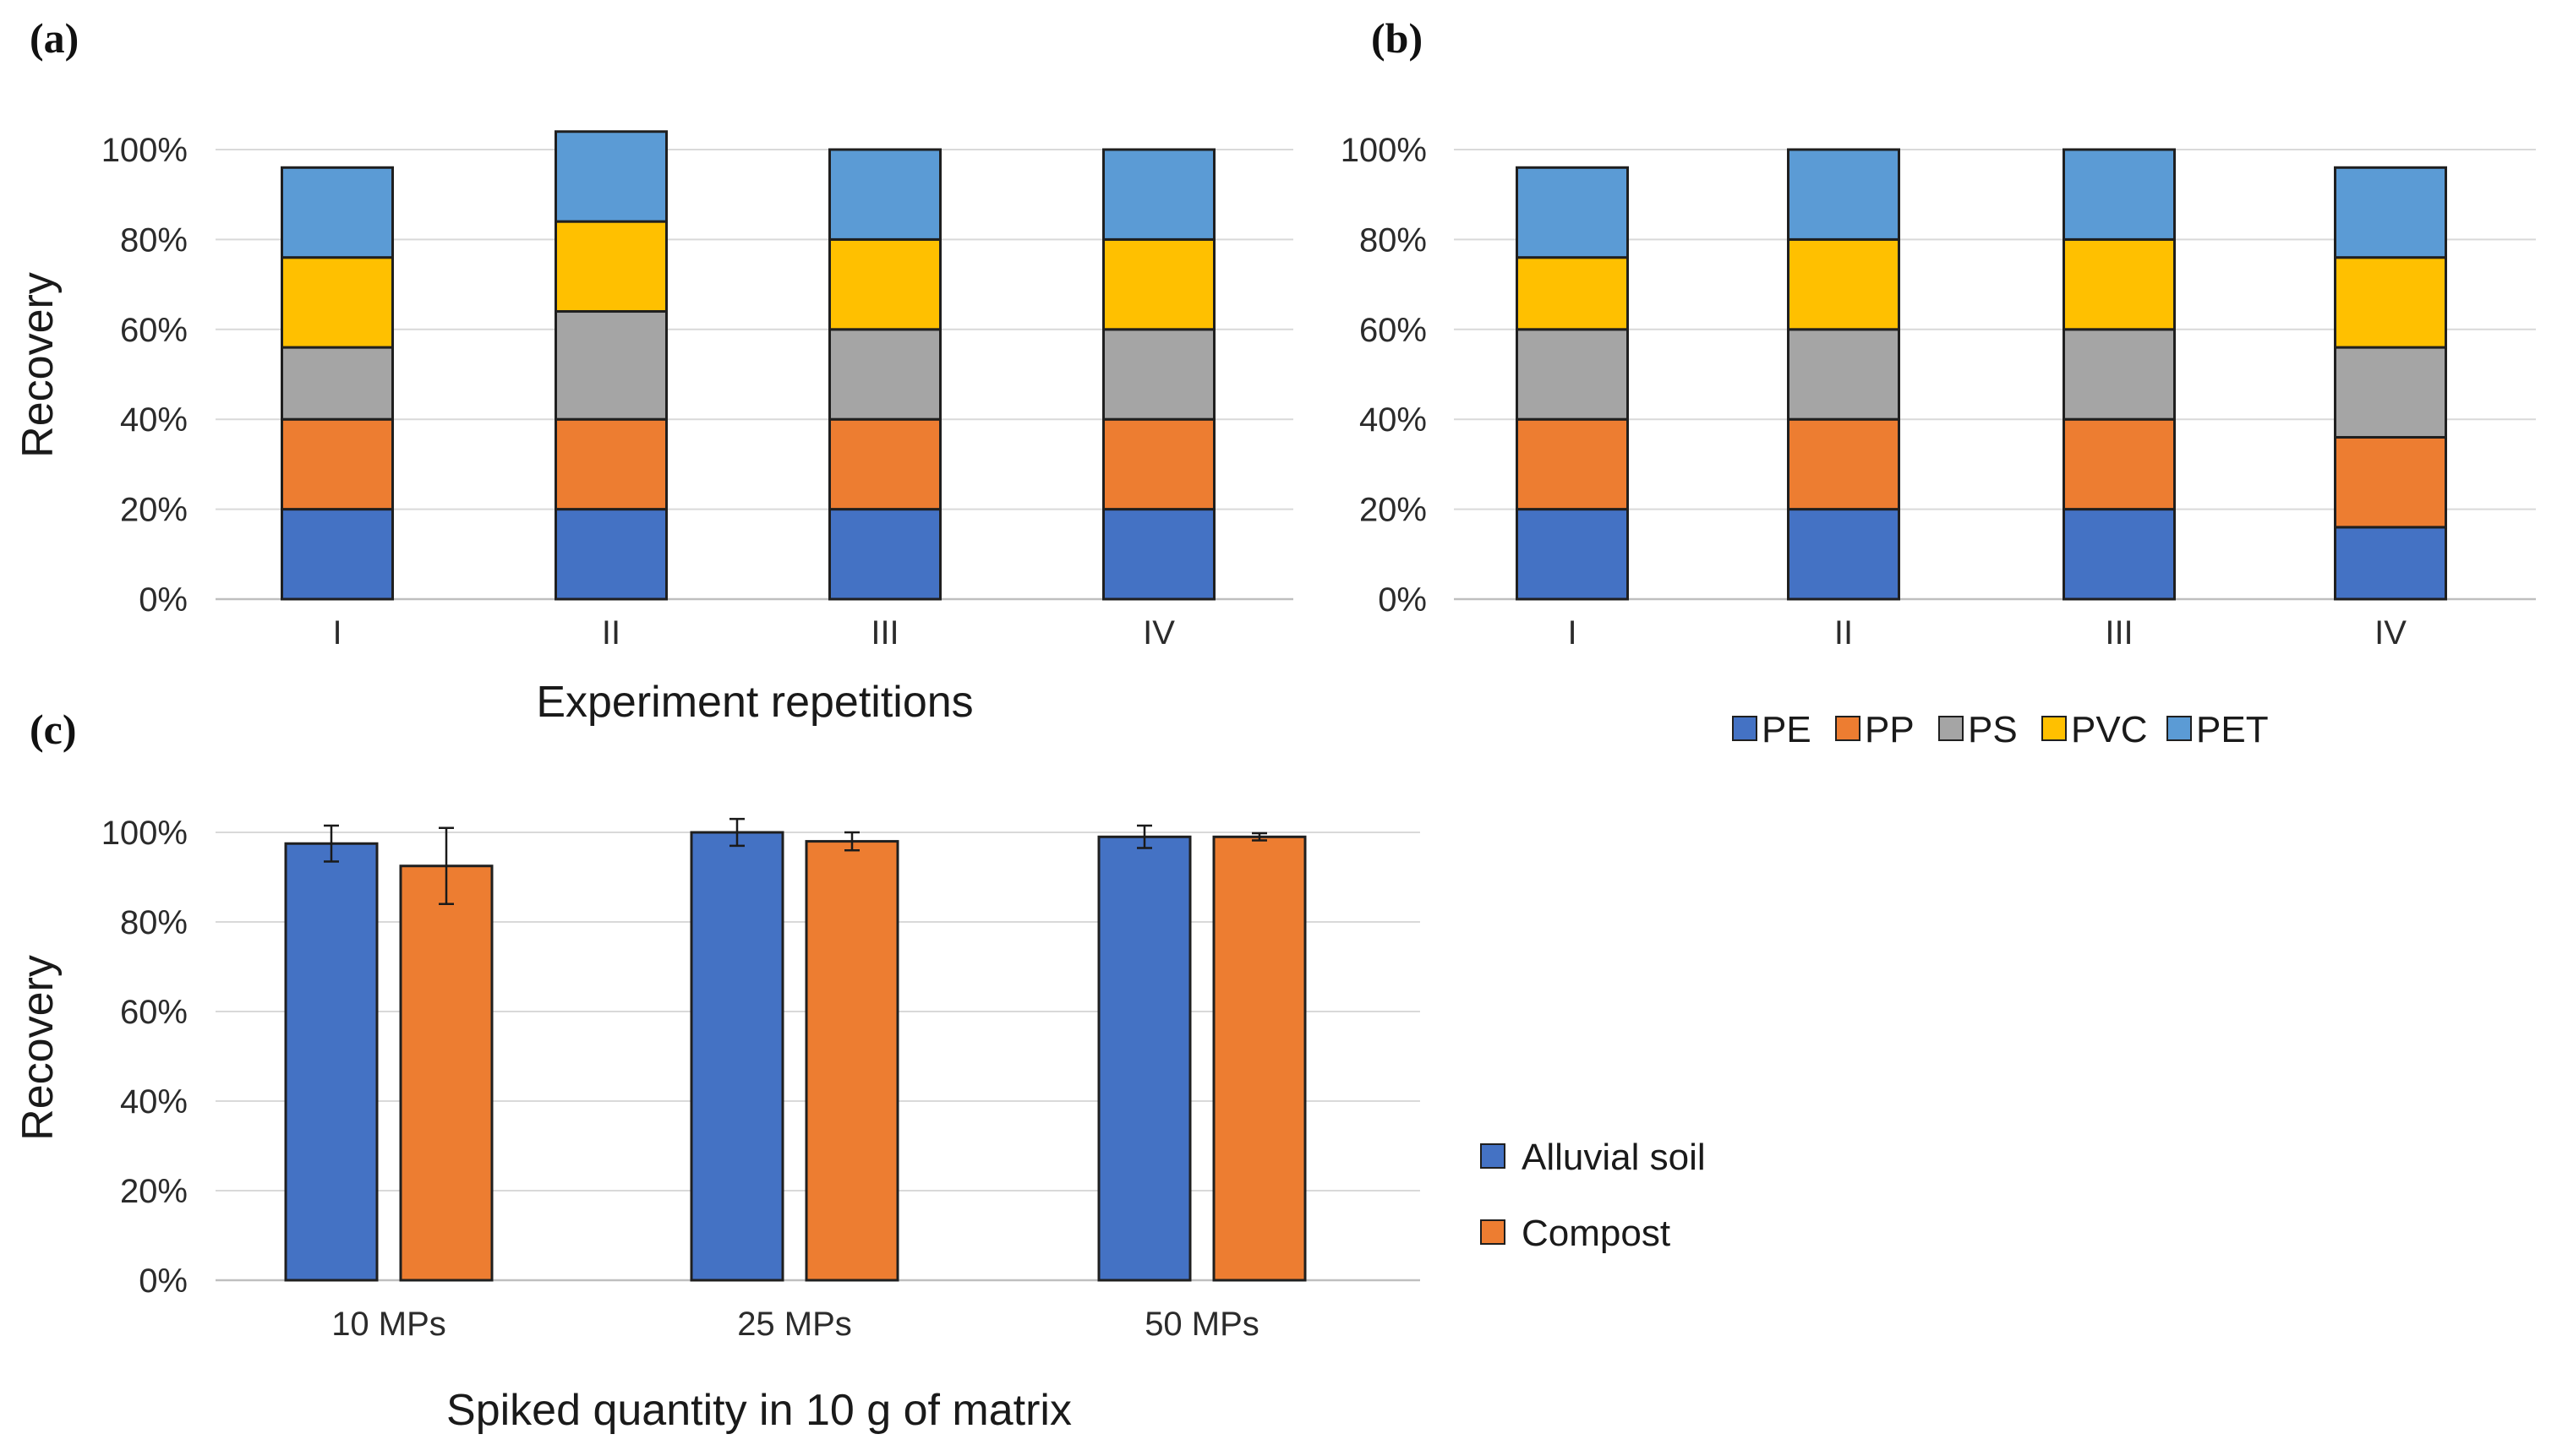 This screenshot has height=1456, width=2557. Describe the element at coordinates (1993, 729) in the screenshot. I see `legend-label-ps: PS` at that location.